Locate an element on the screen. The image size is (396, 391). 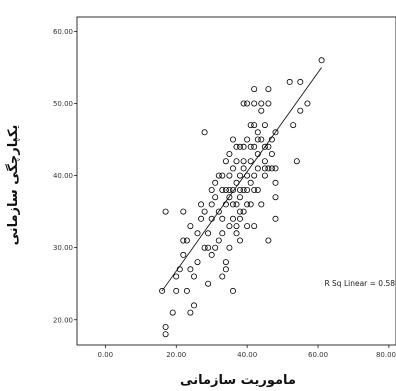
y-tick-label: 40.00 is located at coordinates (63, 176).